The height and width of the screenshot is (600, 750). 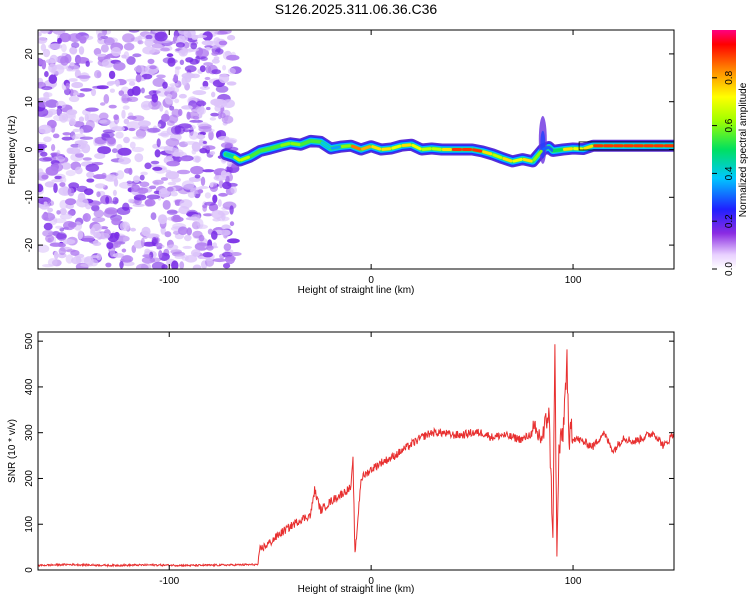 I want to click on frequency-ridge, so click(x=446, y=141).